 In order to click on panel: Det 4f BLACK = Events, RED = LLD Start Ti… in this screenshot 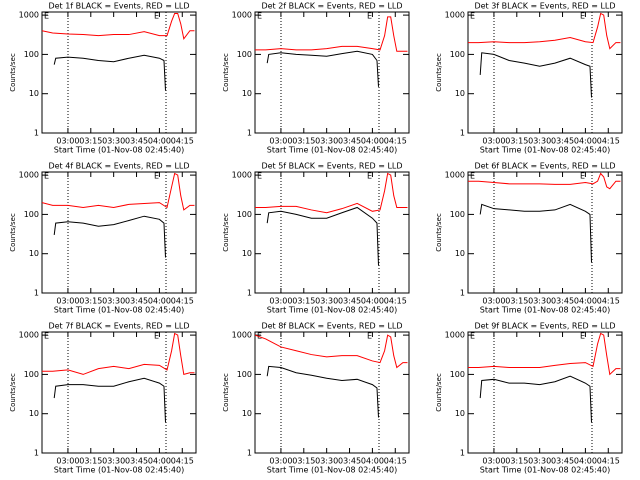, I will do `click(103, 238)`.